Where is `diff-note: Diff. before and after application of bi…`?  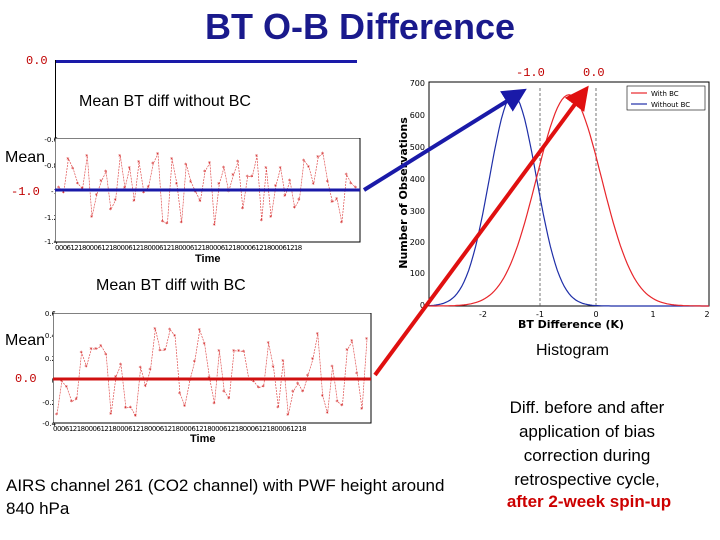
diff-note: Diff. before and after application of bi… is located at coordinates (587, 443).